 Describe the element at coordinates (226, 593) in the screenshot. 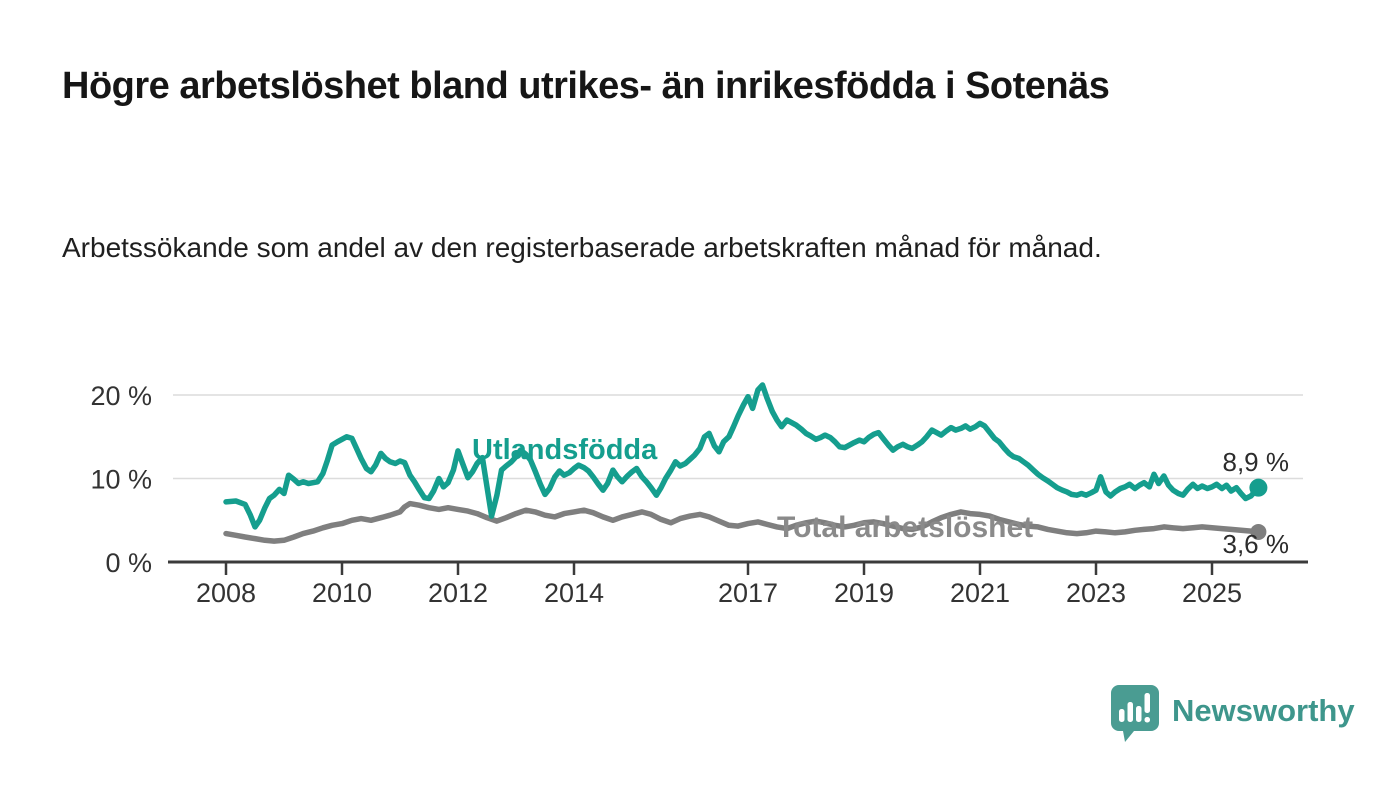

I see `x-tick-label-2008: 2008` at that location.